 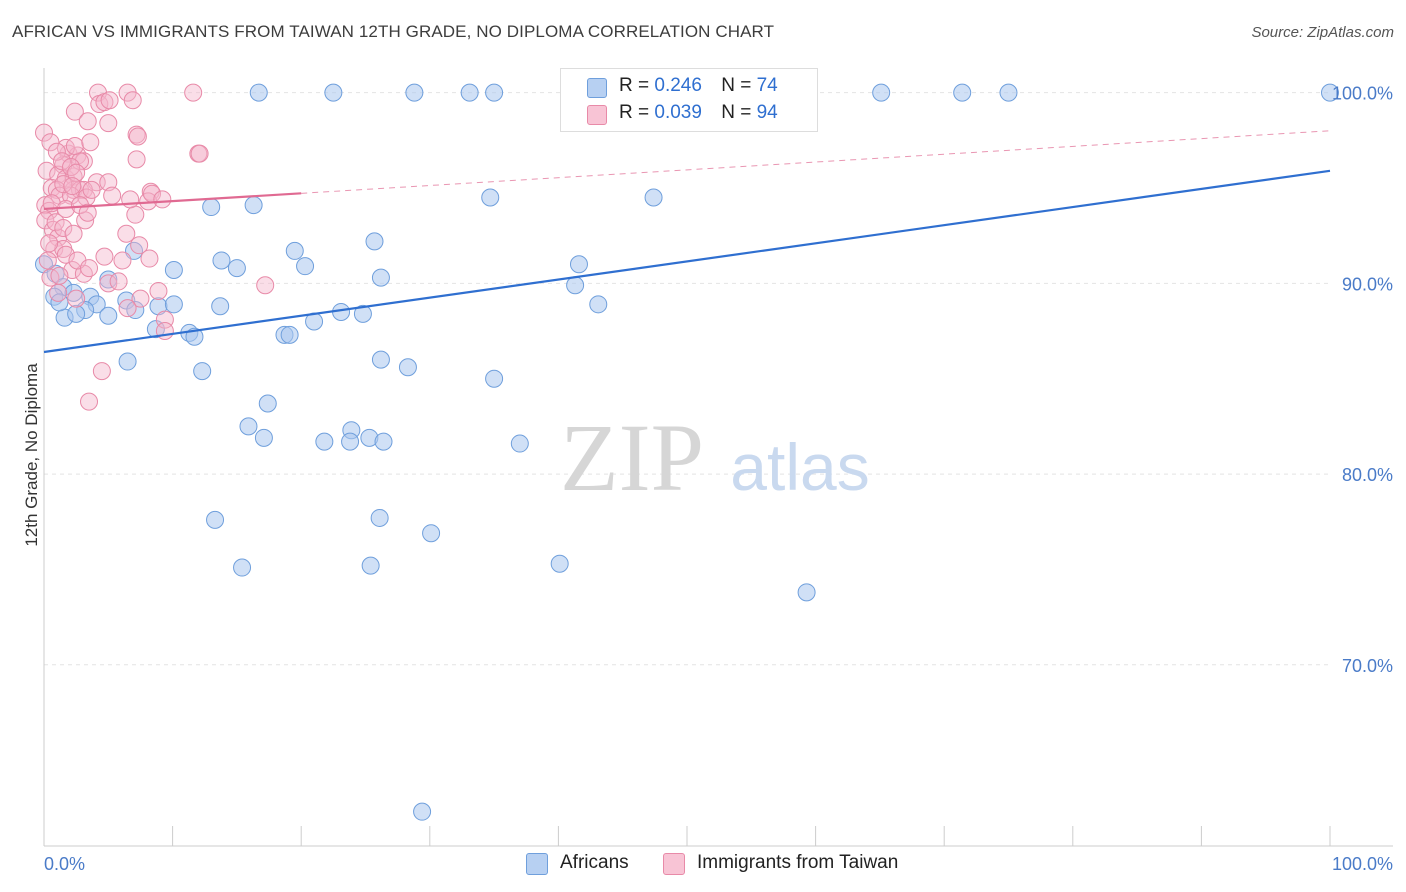 I want to click on legend-r-value: 0.039, so click(x=678, y=112).